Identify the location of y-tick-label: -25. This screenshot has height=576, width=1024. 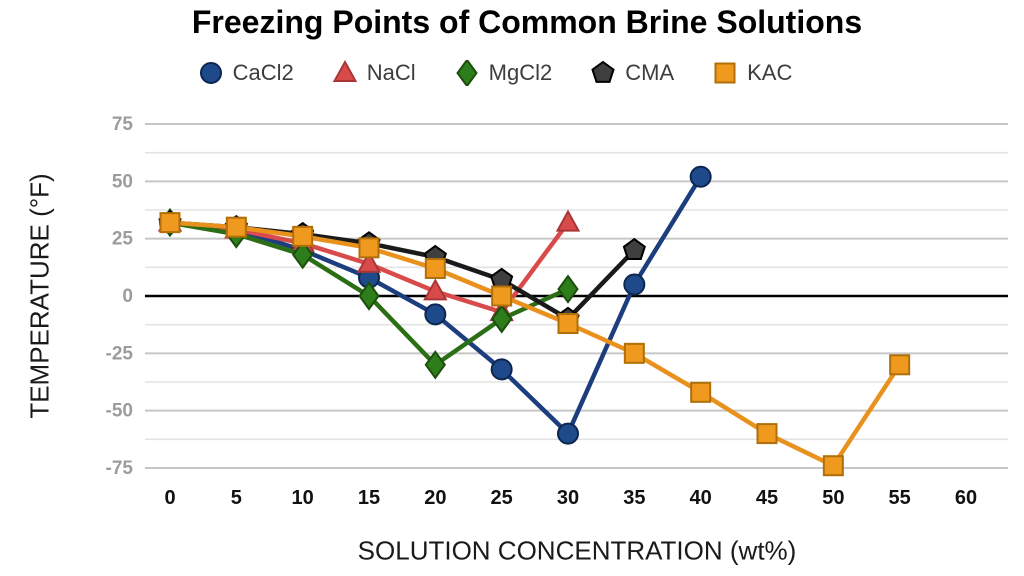
(120, 353).